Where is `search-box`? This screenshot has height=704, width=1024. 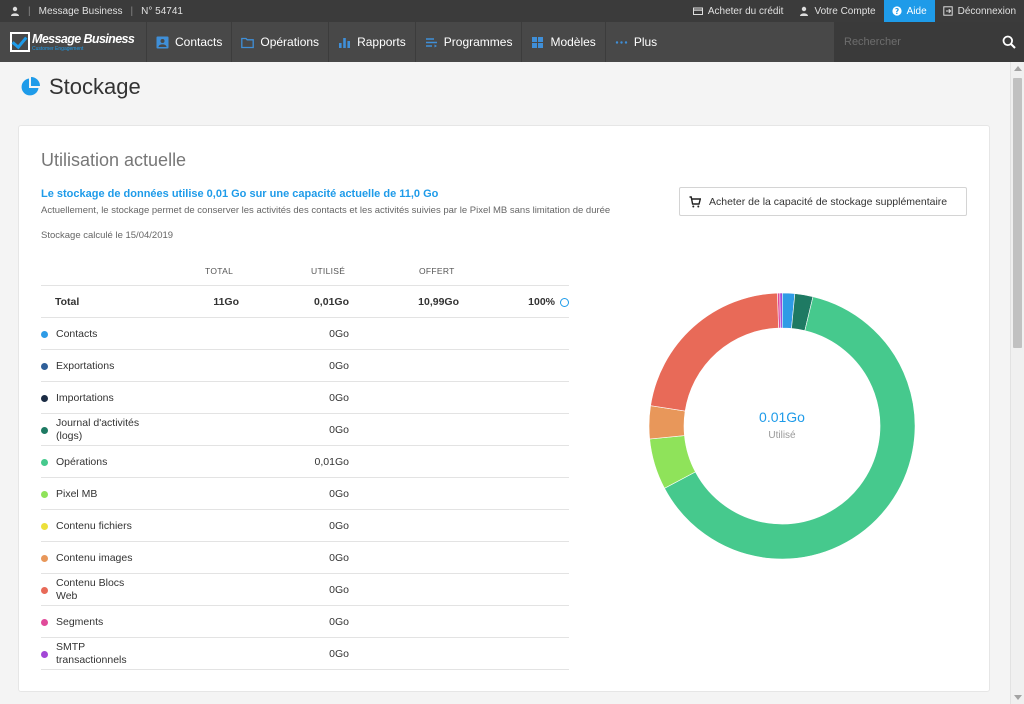
search-box is located at coordinates (929, 42).